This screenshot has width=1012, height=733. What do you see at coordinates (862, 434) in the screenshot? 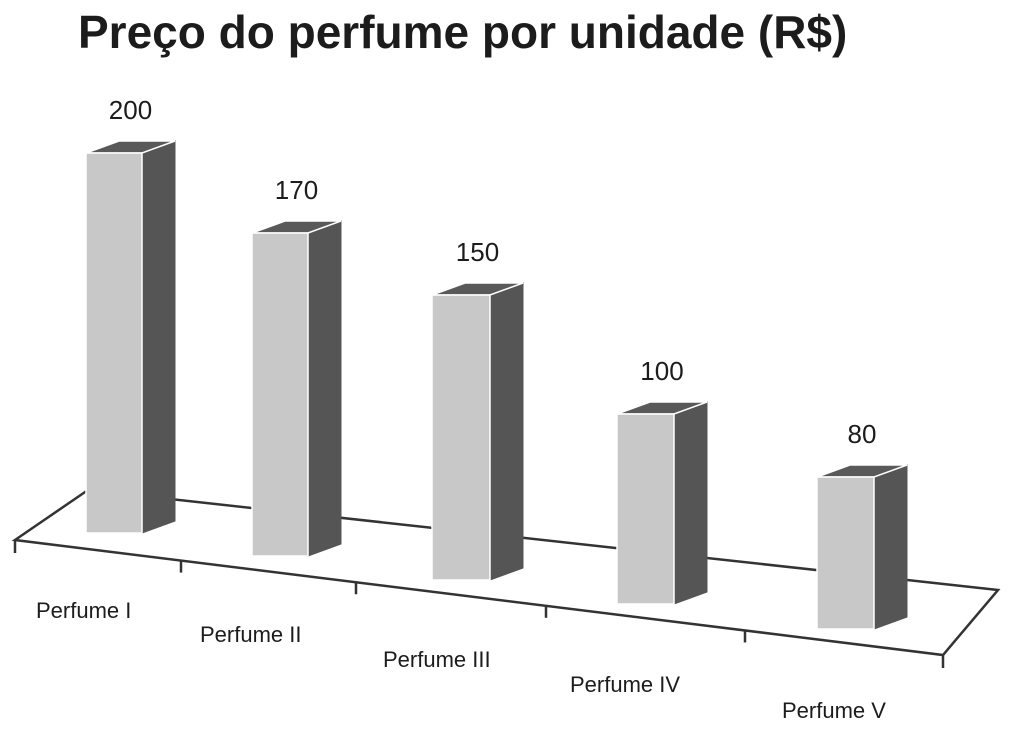
I see `value-label: 80` at bounding box center [862, 434].